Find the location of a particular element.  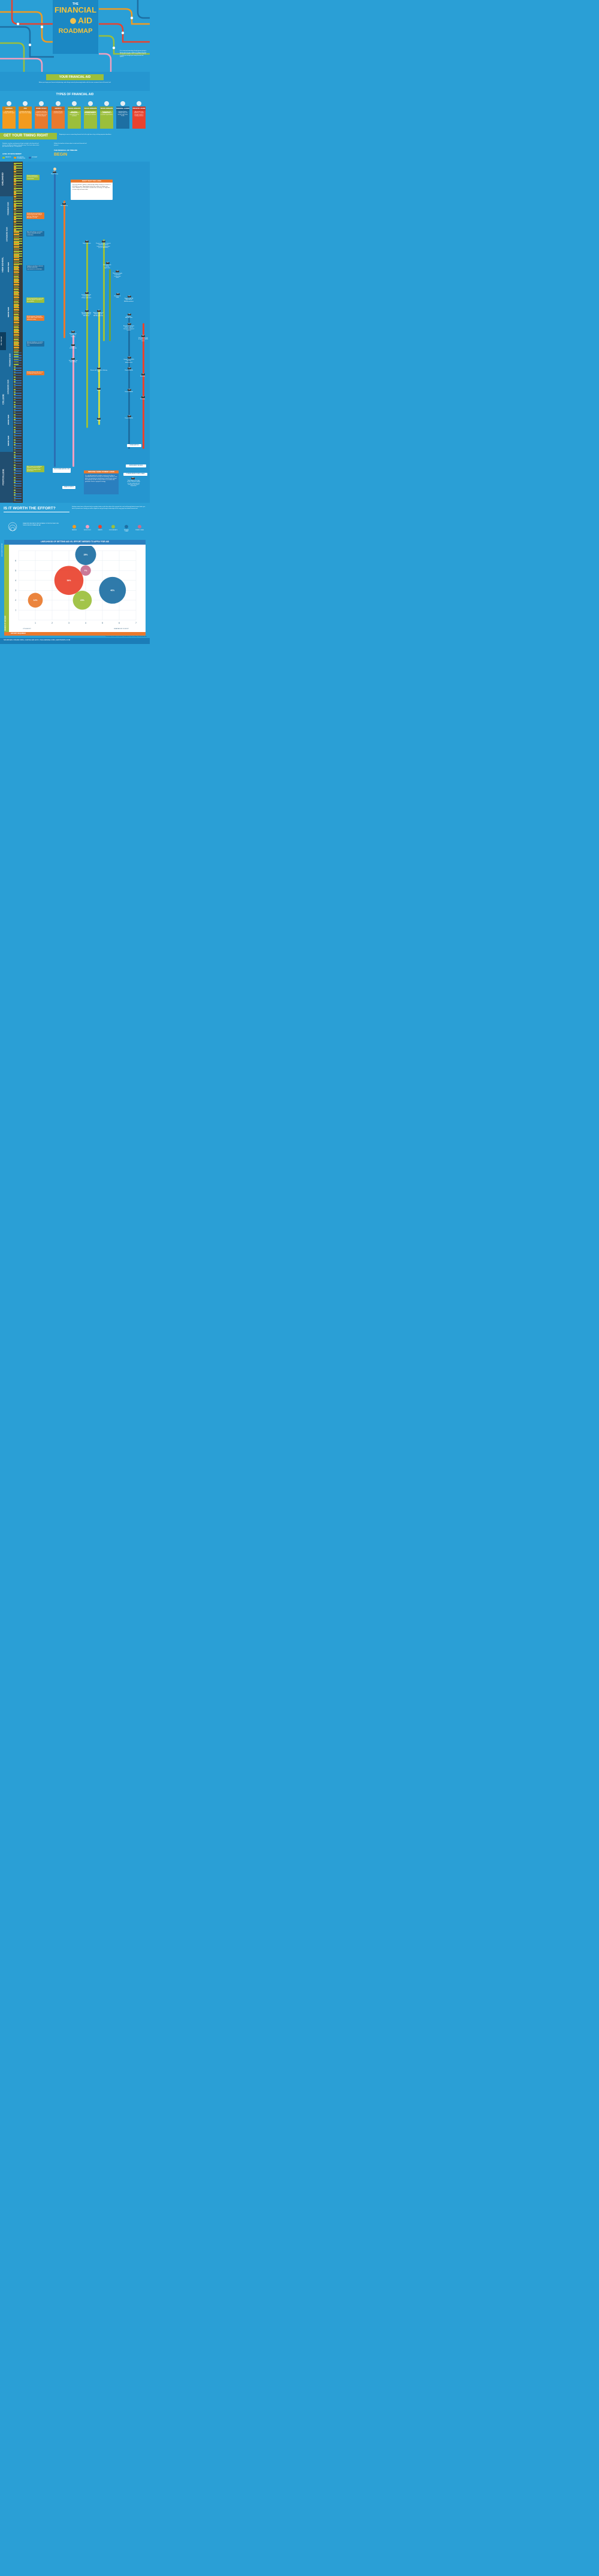

month-jan-3: JAN is located at coordinates (99, 311).